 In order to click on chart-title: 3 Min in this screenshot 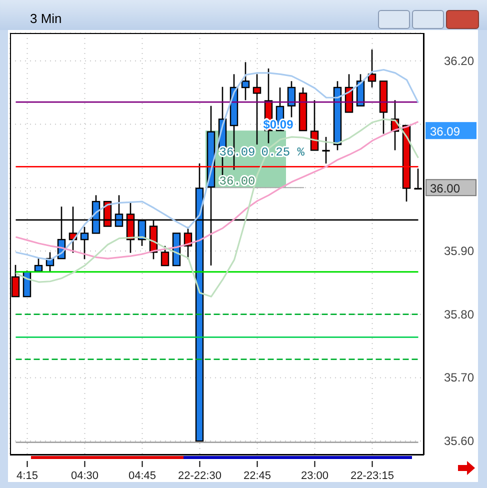, I will do `click(46, 18)`.